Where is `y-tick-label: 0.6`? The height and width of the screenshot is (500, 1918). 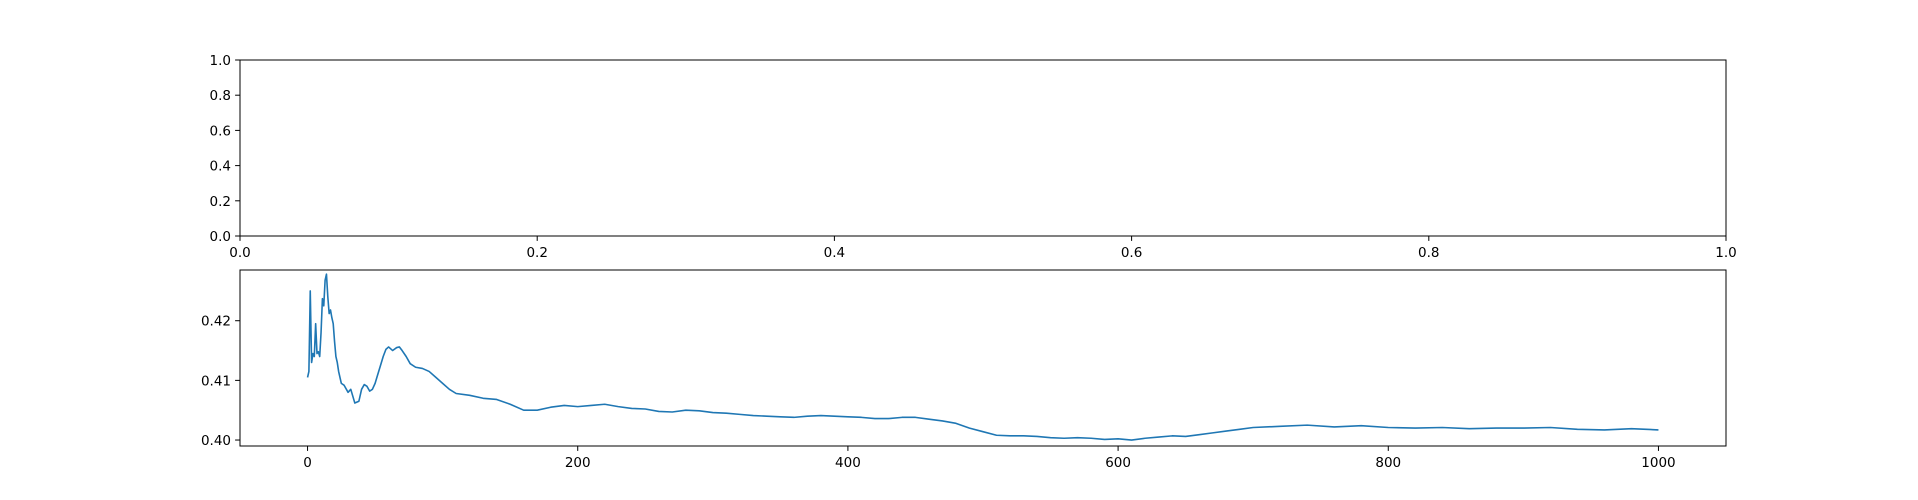 y-tick-label: 0.6 is located at coordinates (220, 131).